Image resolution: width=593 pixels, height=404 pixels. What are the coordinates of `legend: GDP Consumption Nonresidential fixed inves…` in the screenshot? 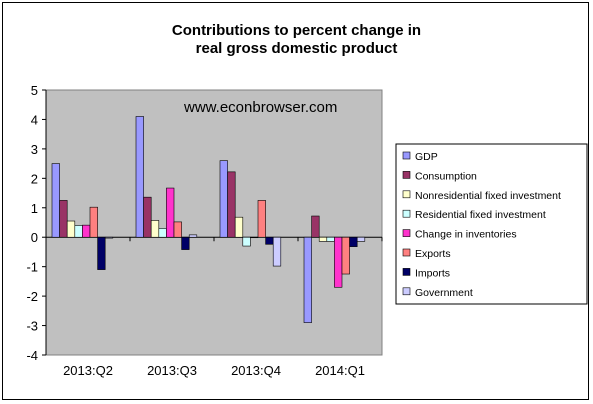 It's located at (491, 224).